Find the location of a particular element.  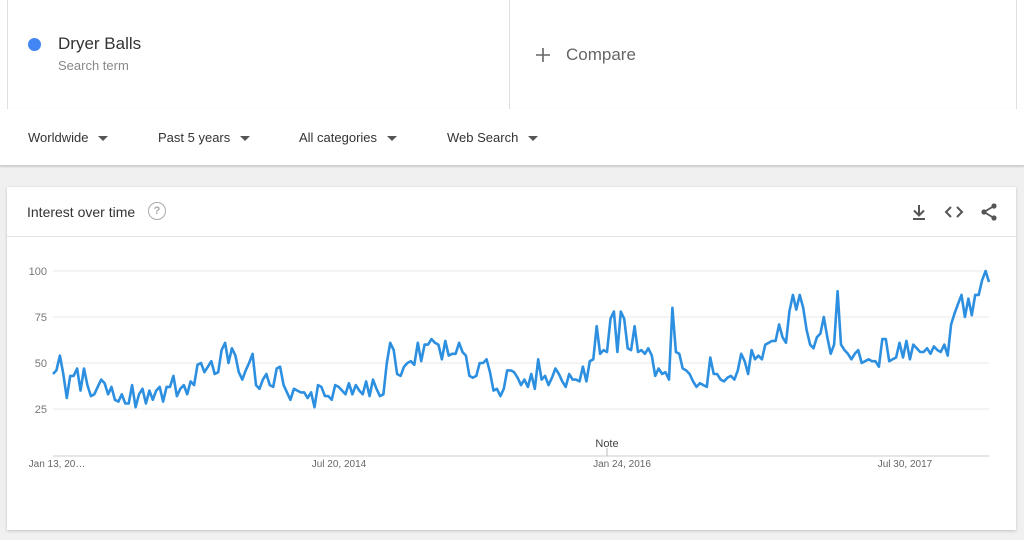

download-icon is located at coordinates (919, 212).